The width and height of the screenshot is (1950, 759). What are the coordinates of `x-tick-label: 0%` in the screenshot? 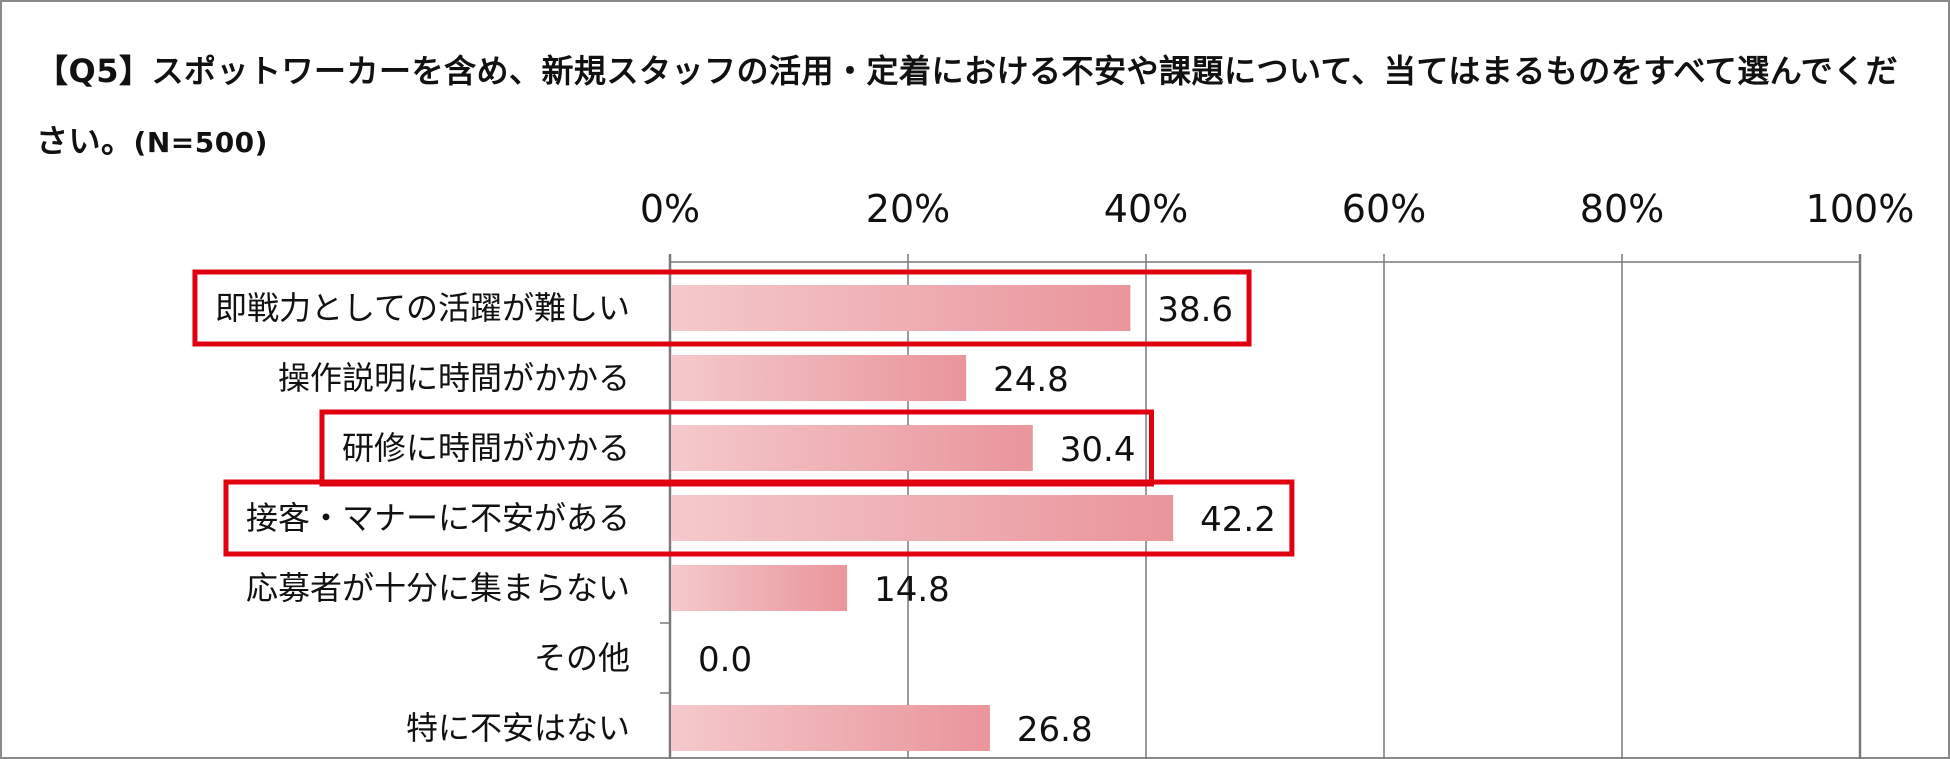 It's located at (670, 209).